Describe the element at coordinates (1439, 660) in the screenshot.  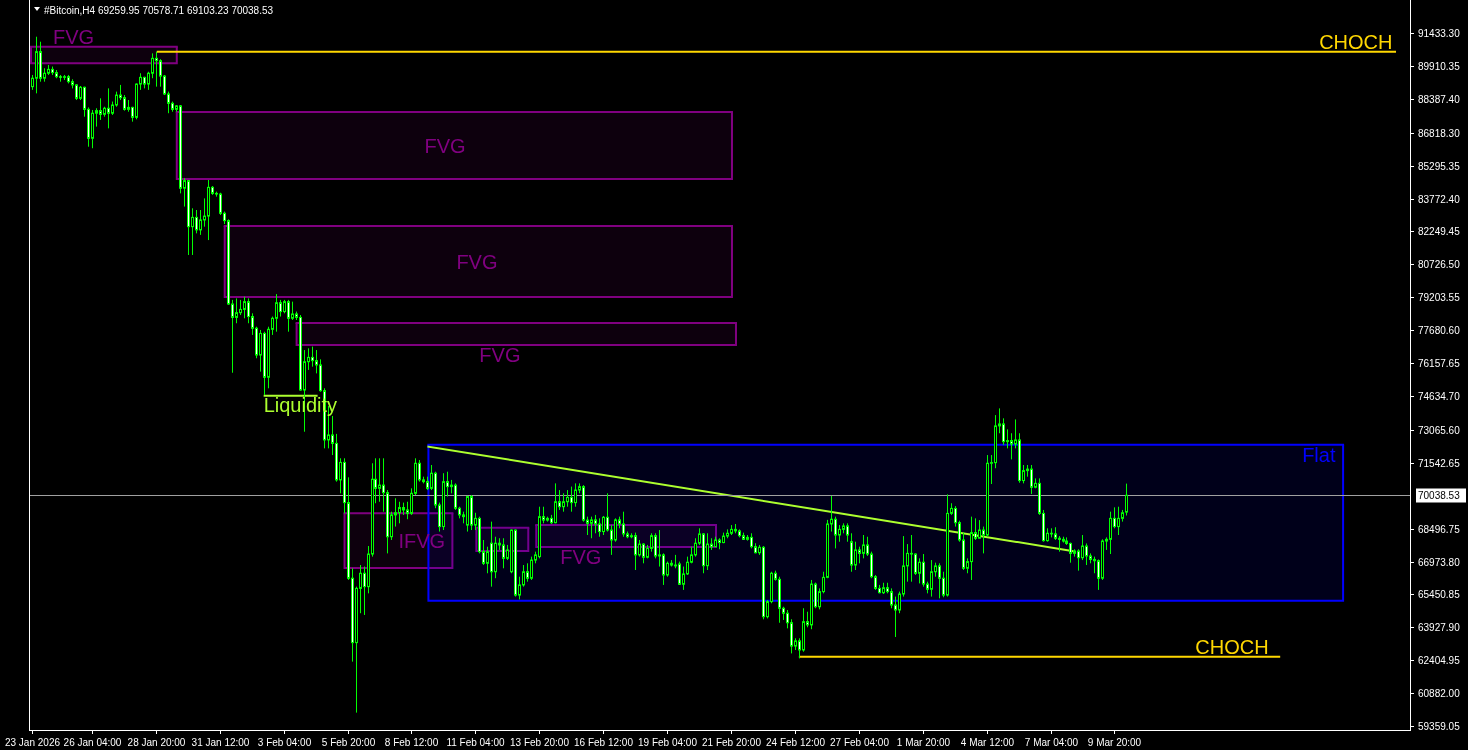
I see `y-tick-label: 62404.95` at that location.